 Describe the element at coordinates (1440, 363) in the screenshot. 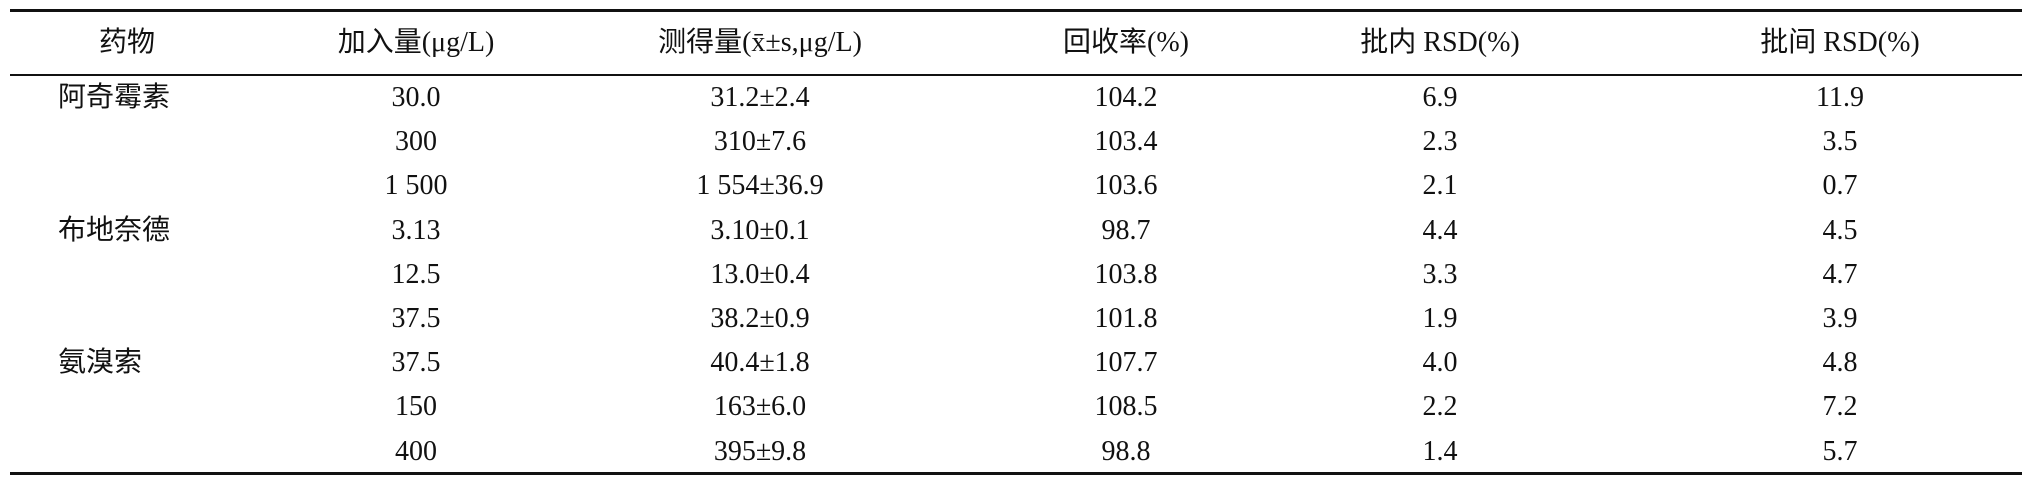

I see `data-cell: 4.0` at that location.